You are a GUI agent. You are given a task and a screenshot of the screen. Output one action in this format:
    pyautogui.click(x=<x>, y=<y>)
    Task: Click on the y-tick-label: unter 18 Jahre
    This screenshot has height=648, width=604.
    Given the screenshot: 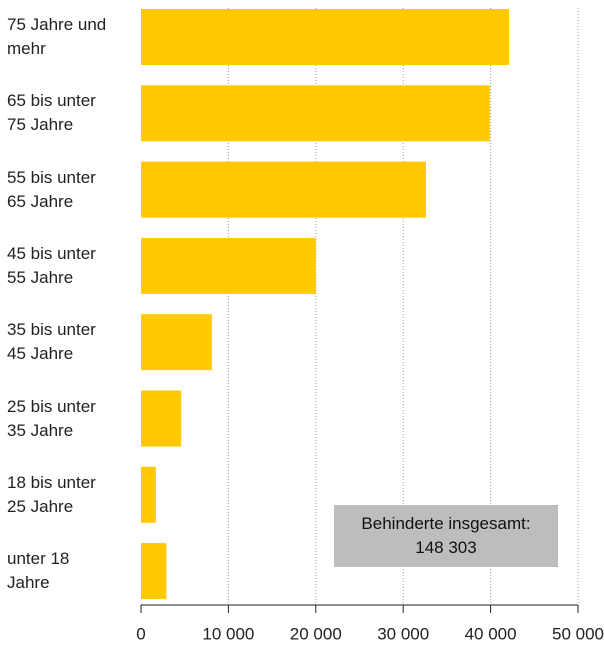 What is the action you would take?
    pyautogui.click(x=38, y=571)
    